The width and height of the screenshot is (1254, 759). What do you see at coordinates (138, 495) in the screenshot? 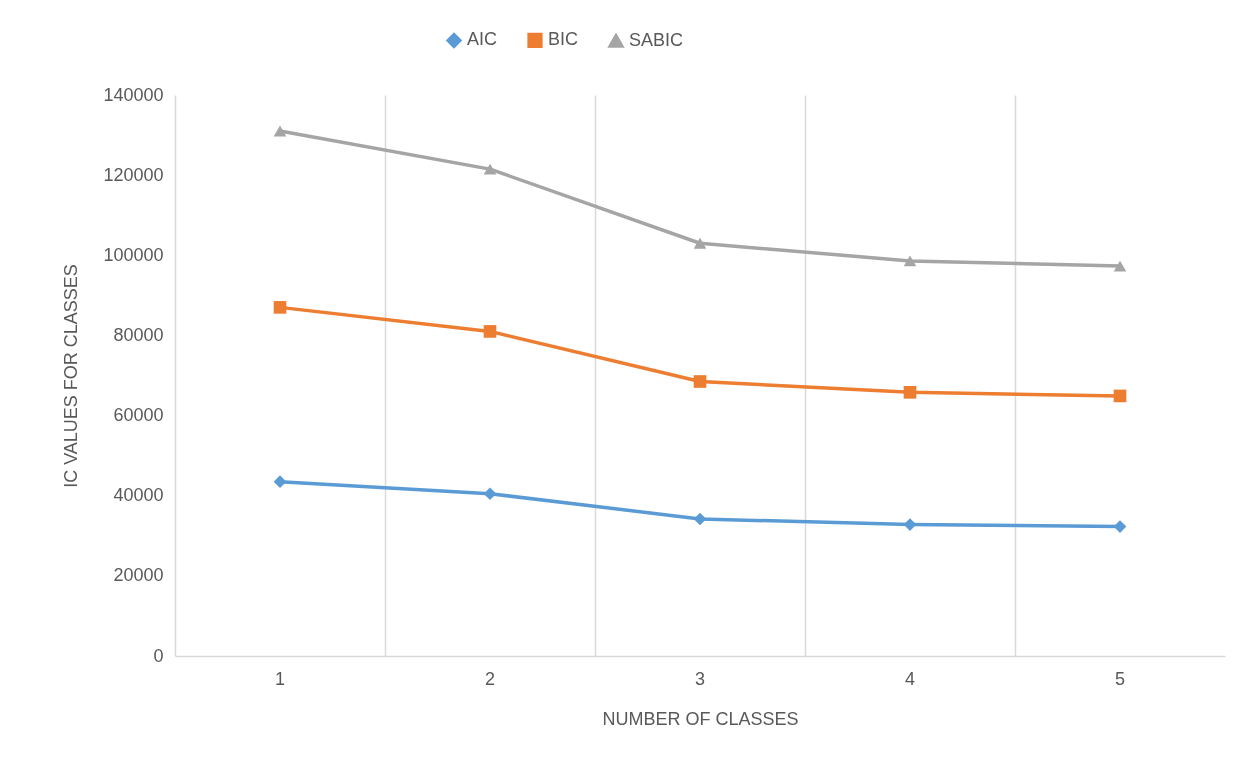
I see `y-tick-label: 40000` at bounding box center [138, 495].